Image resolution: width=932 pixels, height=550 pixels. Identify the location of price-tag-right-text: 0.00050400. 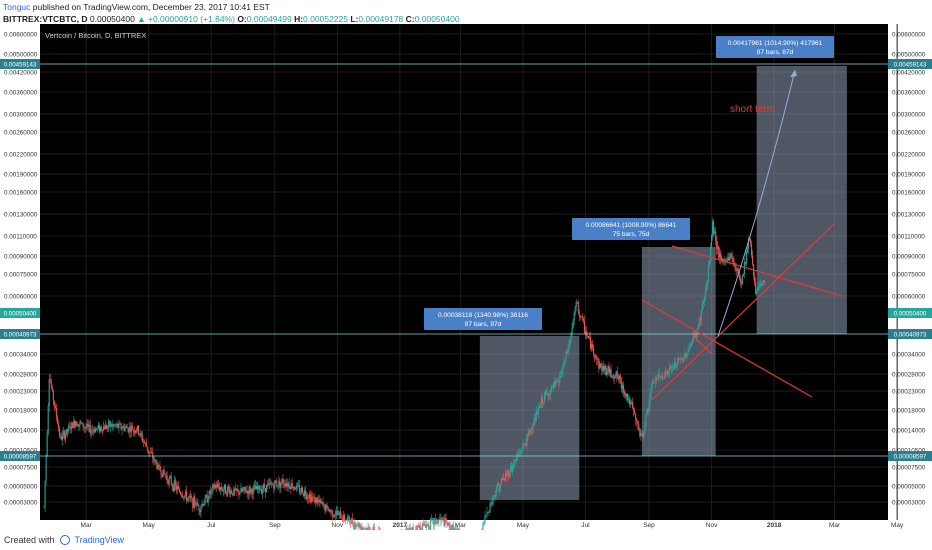
(910, 313).